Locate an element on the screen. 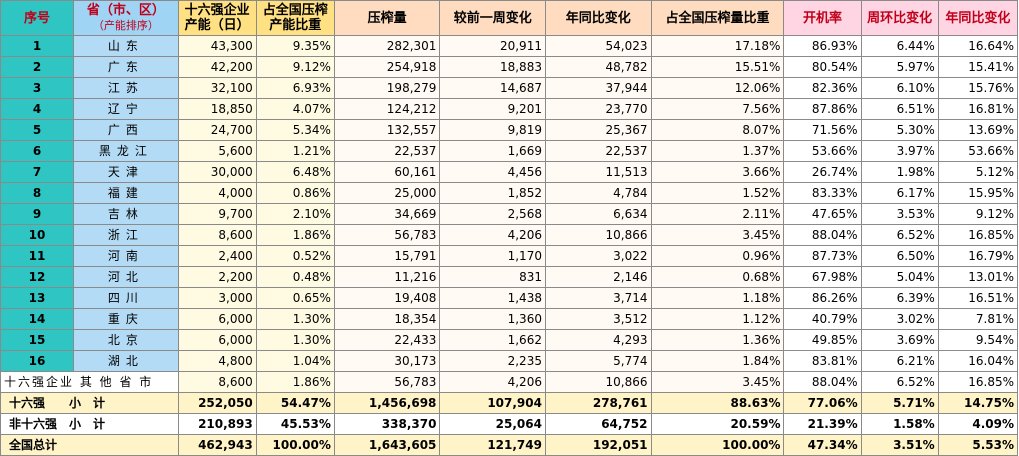  cell-capacity: 5,600 is located at coordinates (217, 151).